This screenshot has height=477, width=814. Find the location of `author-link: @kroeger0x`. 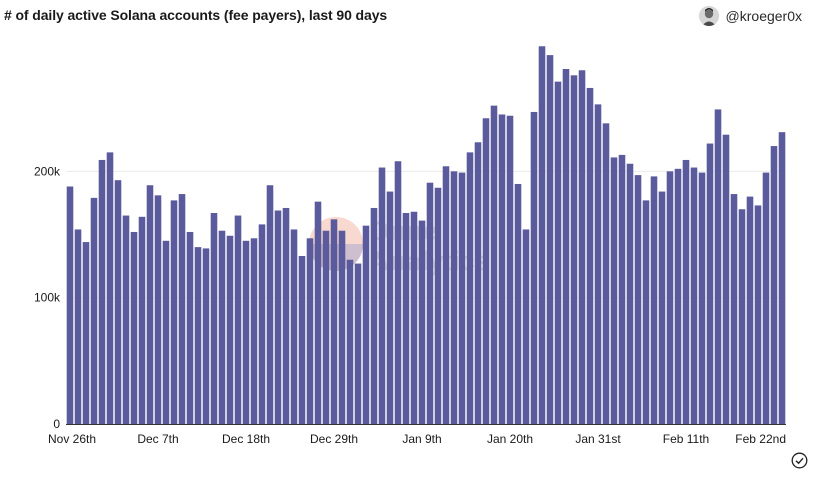

author-link: @kroeger0x is located at coordinates (750, 16).